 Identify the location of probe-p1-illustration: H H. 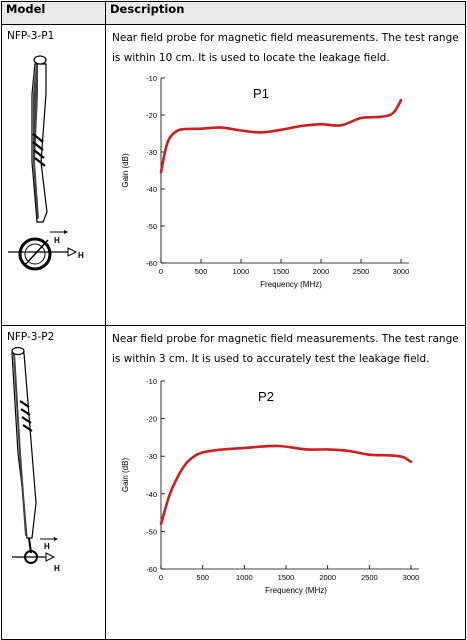
(46, 163).